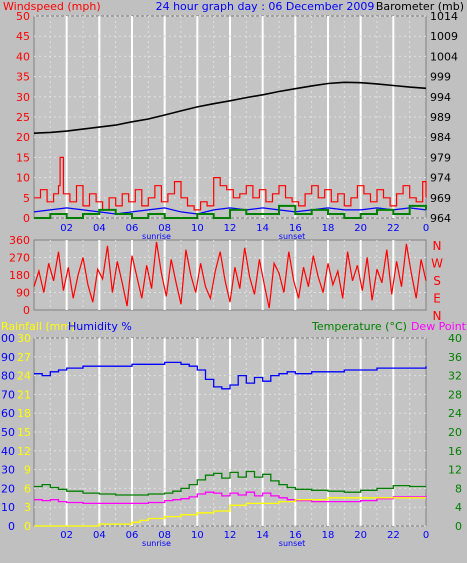 The width and height of the screenshot is (467, 563). I want to click on chart-title: 24 hour graph day : 06 December 2009, so click(265, 6).